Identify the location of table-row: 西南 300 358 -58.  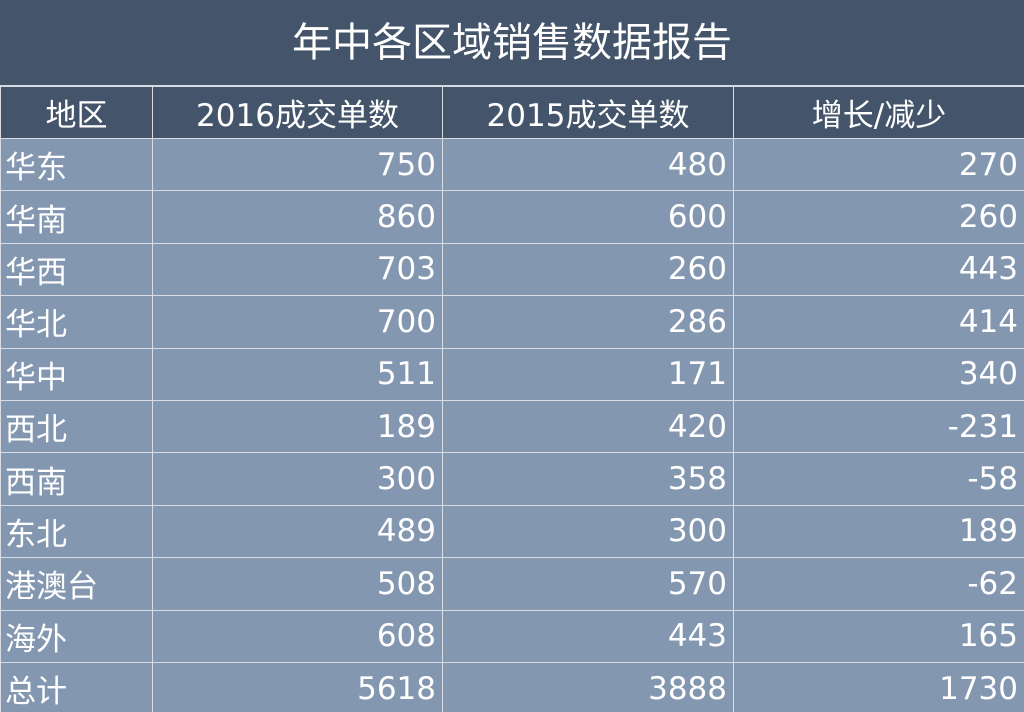
(512, 479).